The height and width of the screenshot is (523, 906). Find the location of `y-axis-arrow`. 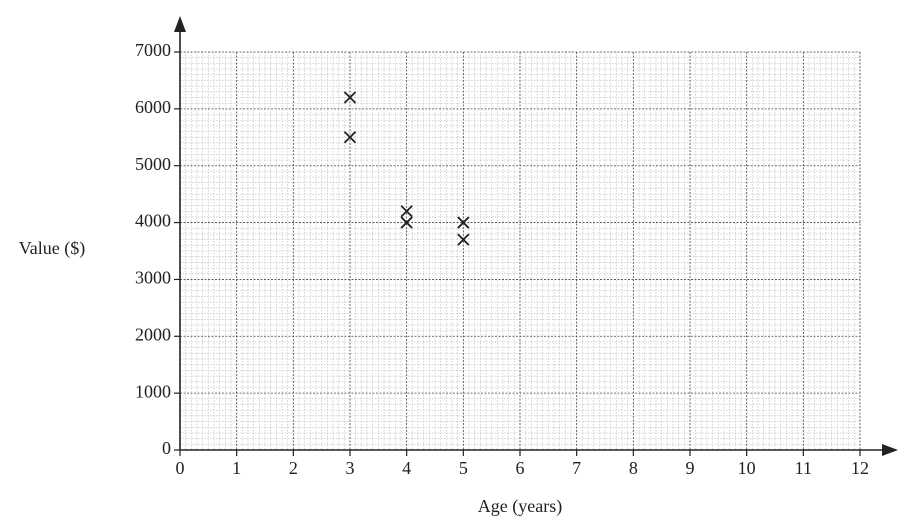

y-axis-arrow is located at coordinates (180, 24).